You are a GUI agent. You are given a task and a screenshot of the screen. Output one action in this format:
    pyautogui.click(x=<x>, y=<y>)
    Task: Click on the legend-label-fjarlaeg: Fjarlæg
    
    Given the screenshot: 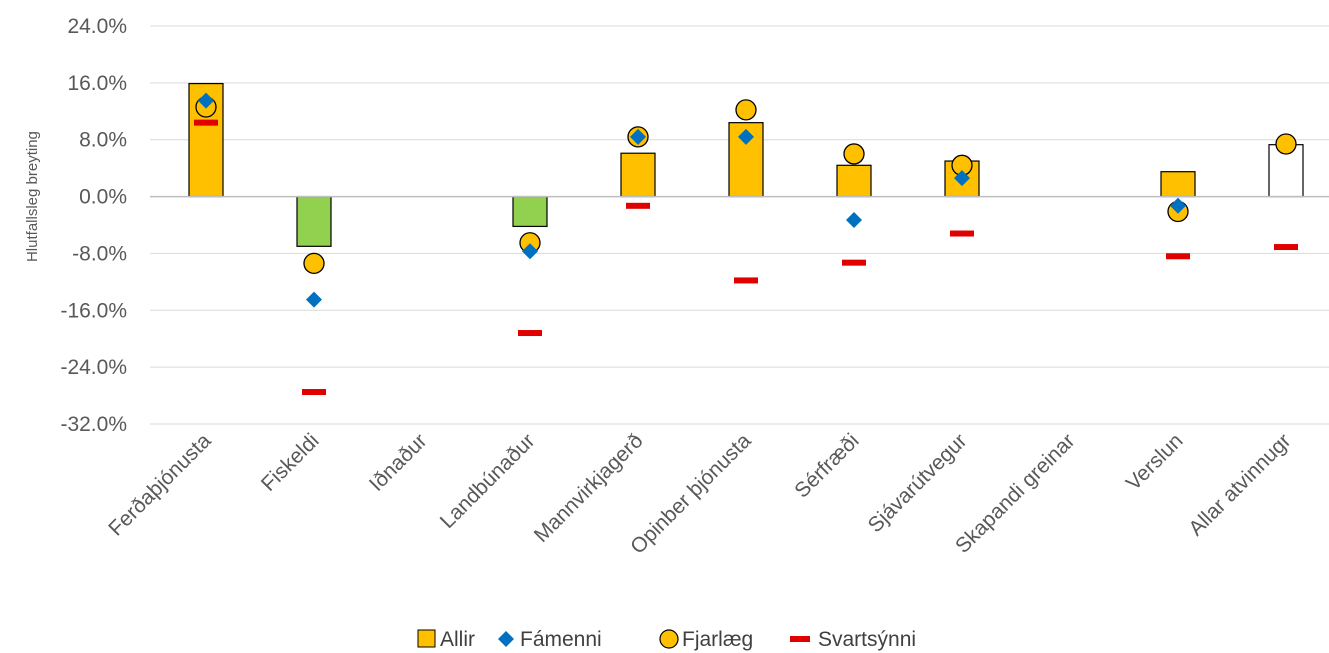 What is the action you would take?
    pyautogui.click(x=717, y=639)
    